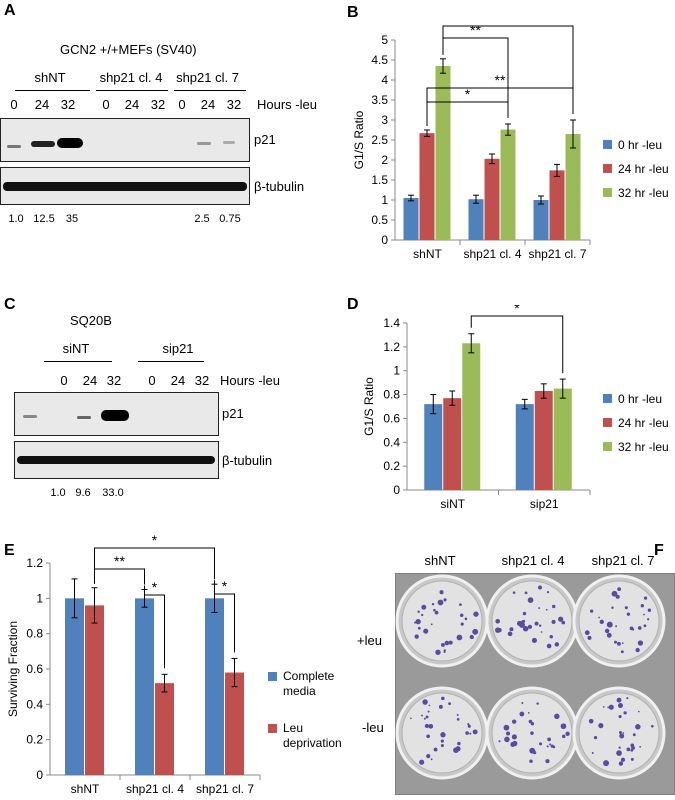 Image resolution: width=675 pixels, height=800 pixels. Describe the element at coordinates (391, 466) in the screenshot. I see `y-tick-label: 0.2` at that location.